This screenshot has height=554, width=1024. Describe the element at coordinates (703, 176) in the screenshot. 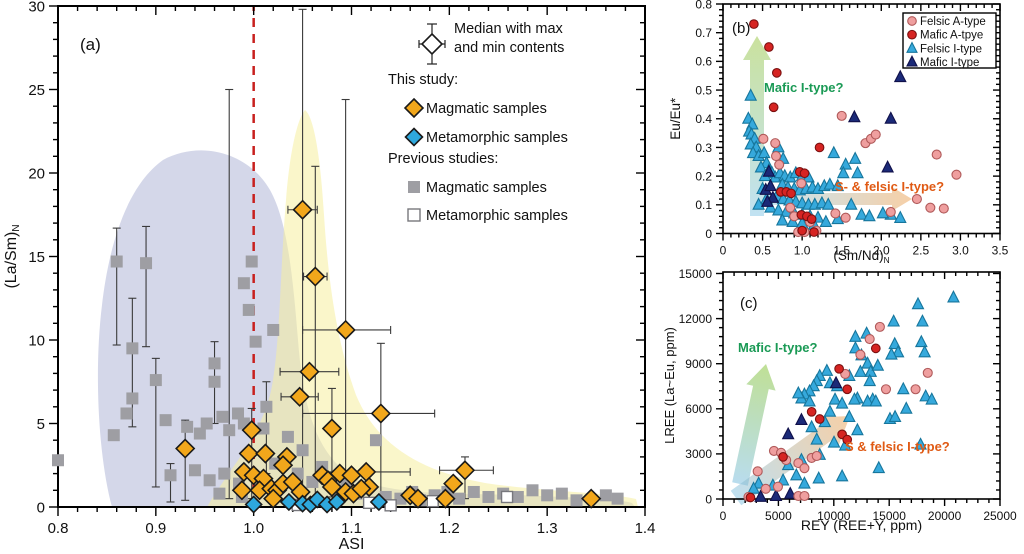

I see `y-tick-label: 0.2` at that location.